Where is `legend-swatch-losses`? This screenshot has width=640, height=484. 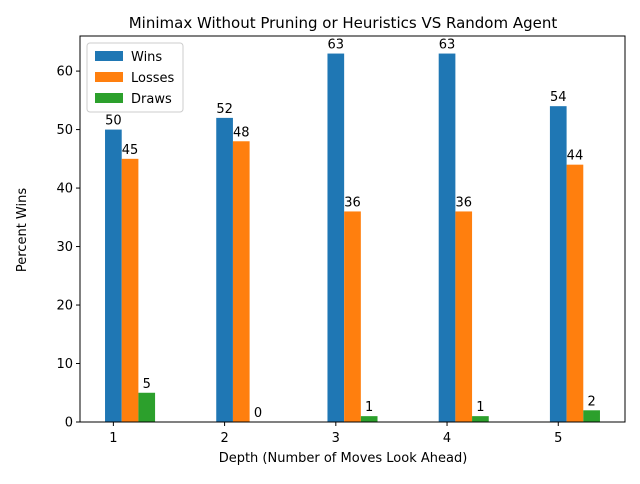
legend-swatch-losses is located at coordinates (109, 77).